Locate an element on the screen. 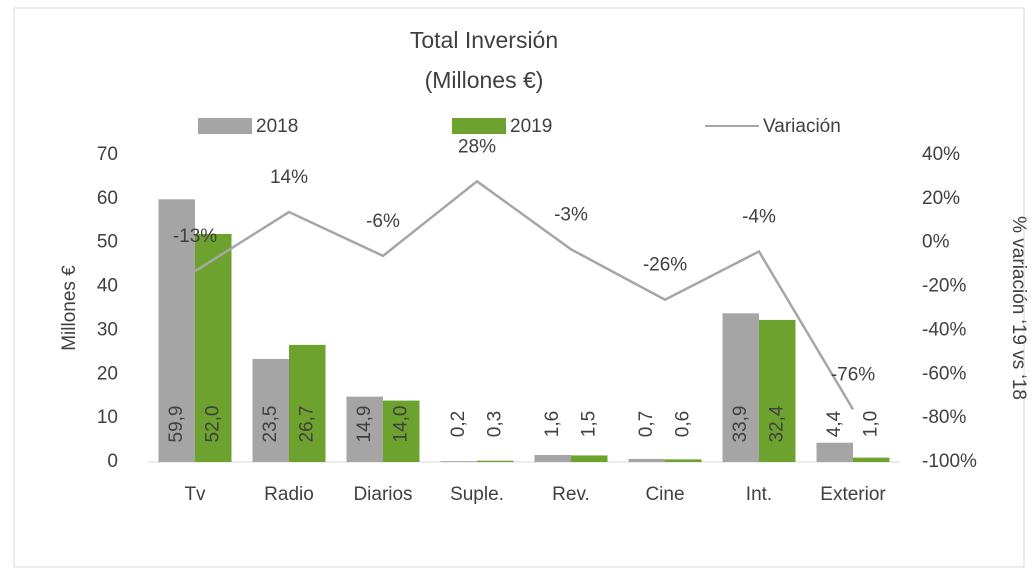 This screenshot has width=1036, height=579. y2-tick-label: 40% is located at coordinates (941, 154).